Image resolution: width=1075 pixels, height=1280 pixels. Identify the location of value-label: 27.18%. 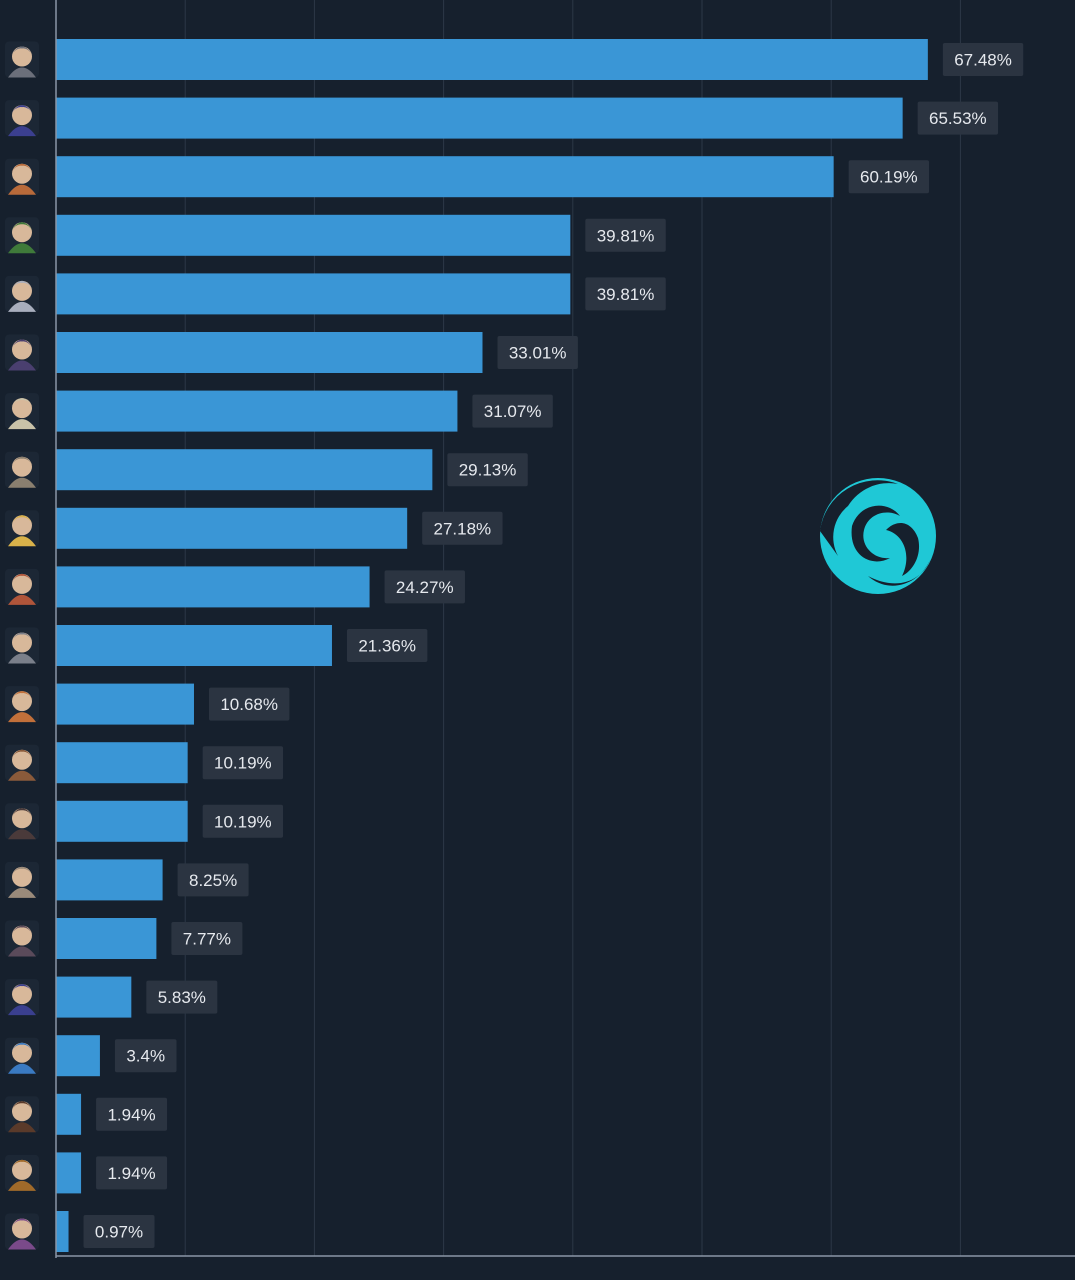
(463, 528).